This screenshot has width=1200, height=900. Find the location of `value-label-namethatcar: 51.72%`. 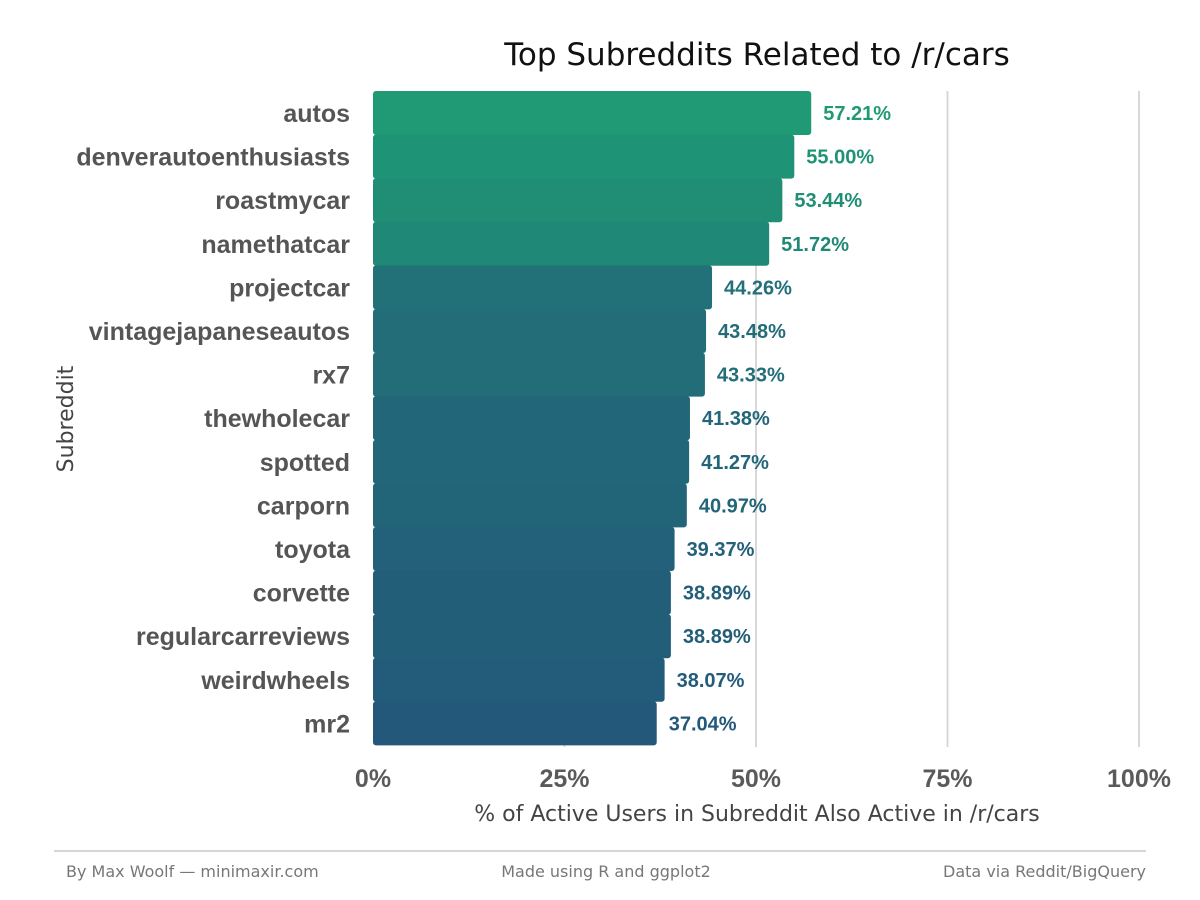

value-label-namethatcar: 51.72% is located at coordinates (815, 245).